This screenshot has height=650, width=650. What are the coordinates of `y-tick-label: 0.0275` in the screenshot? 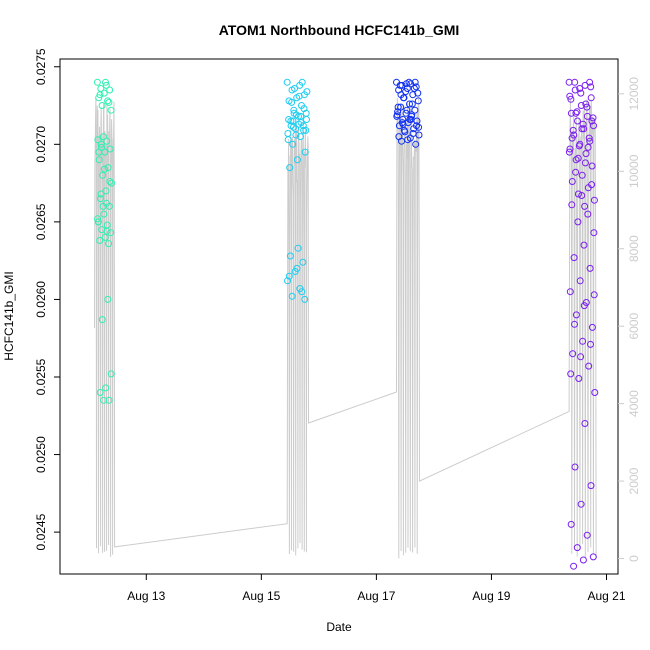 It's located at (41, 66).